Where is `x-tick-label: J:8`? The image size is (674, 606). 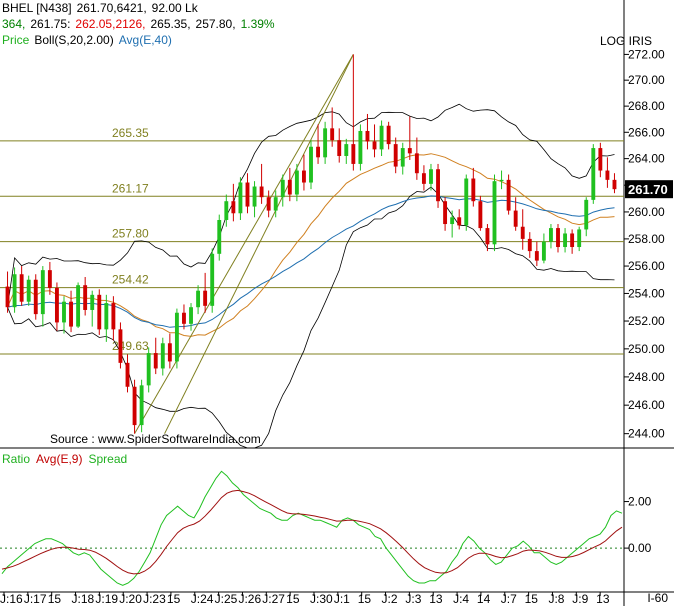
x-tick-label: J:8 is located at coordinates (556, 599).